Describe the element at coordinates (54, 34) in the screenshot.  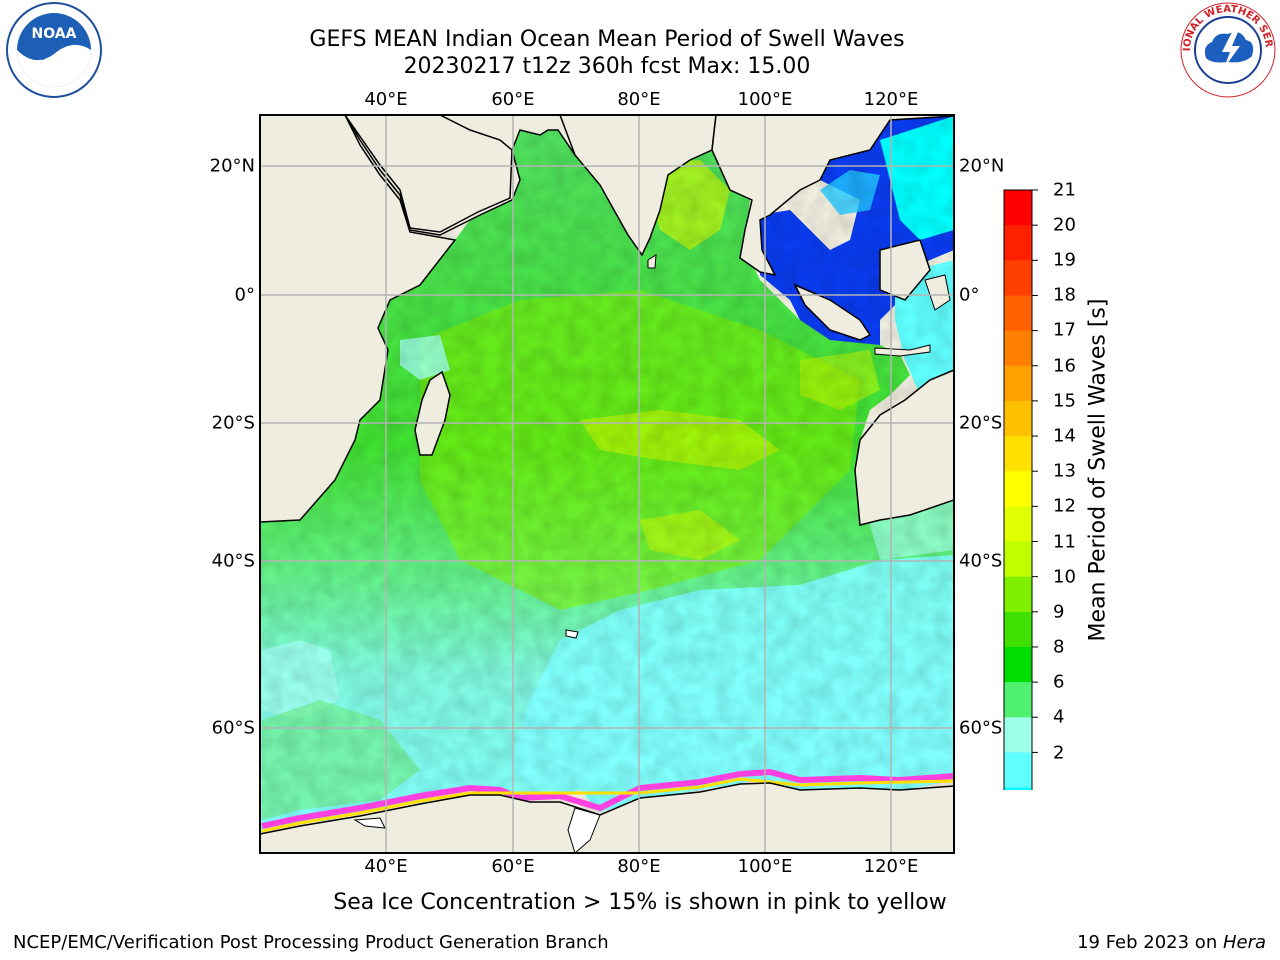
I see `svg-text: NOAA` at that location.